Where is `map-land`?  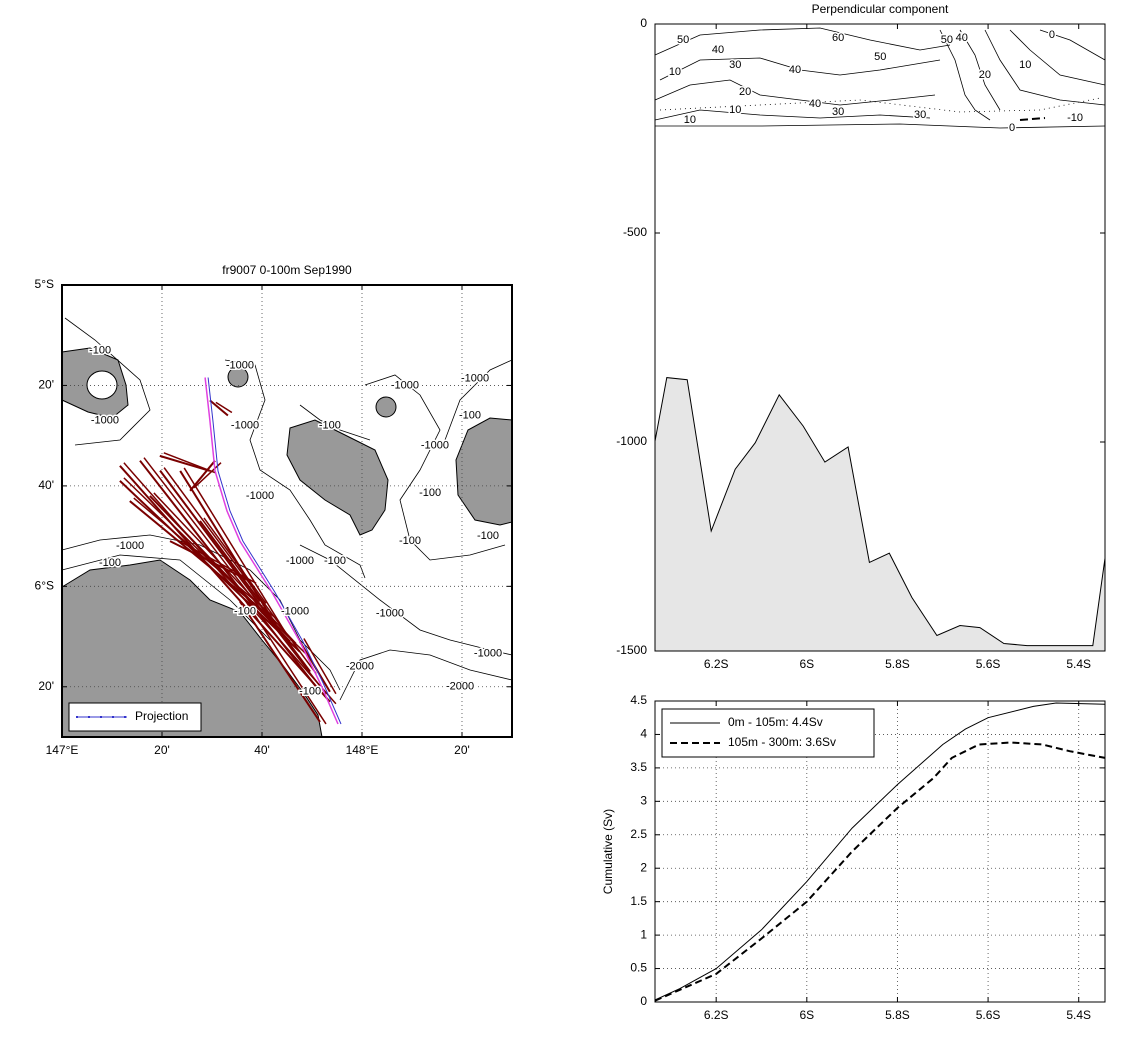 map-land is located at coordinates (287, 542).